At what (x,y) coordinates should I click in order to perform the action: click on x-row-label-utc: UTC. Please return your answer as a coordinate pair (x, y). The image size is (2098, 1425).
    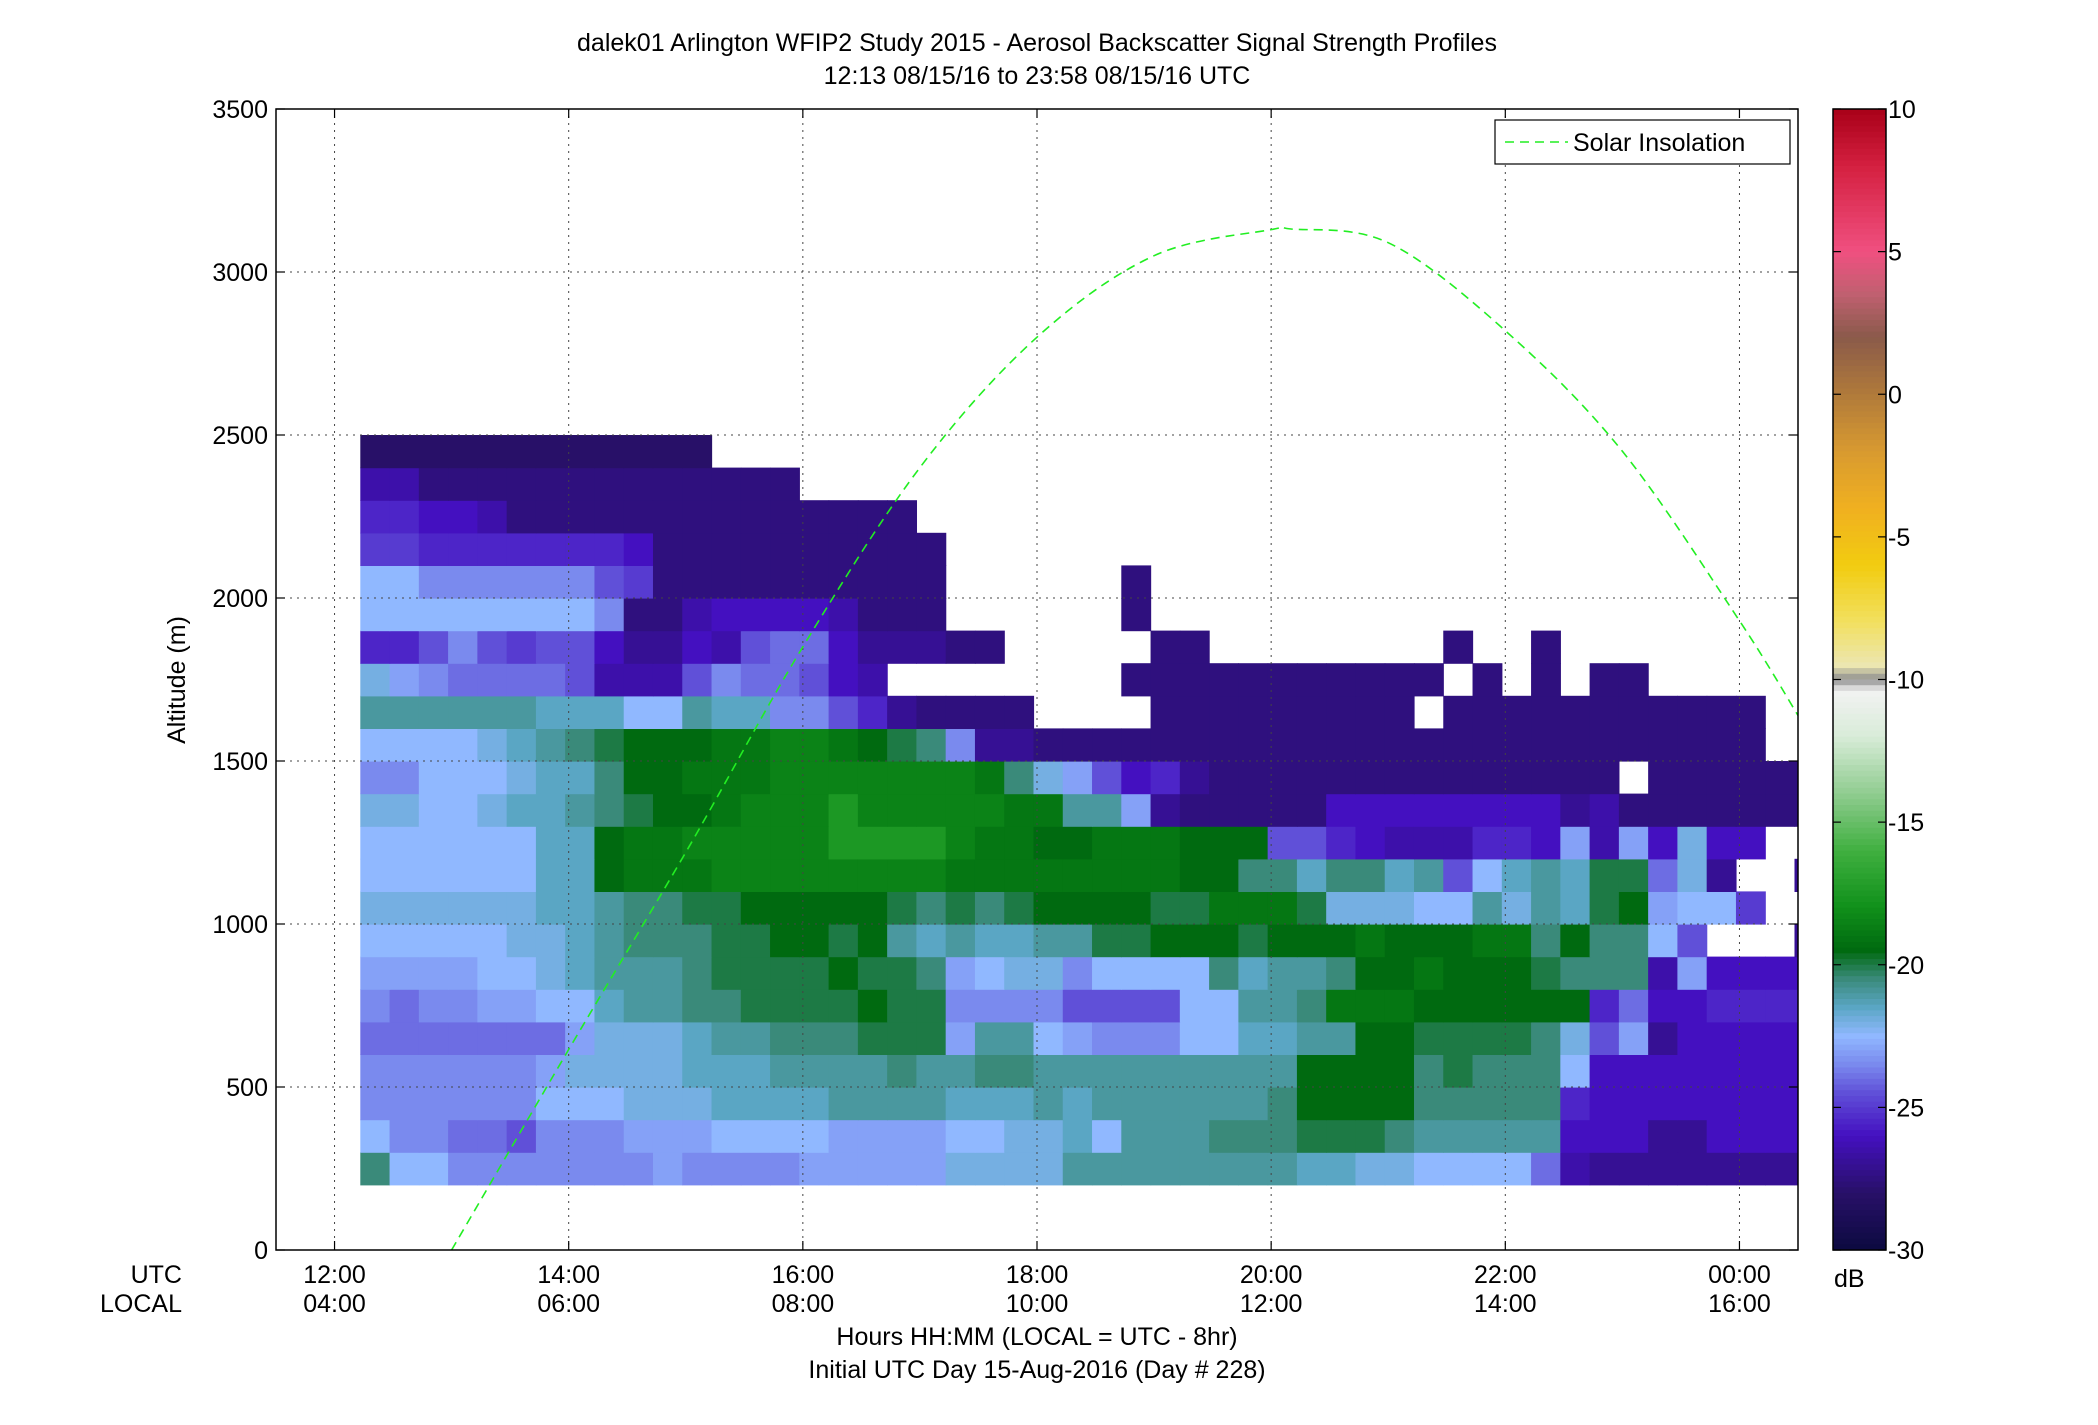
    Looking at the image, I should click on (156, 1275).